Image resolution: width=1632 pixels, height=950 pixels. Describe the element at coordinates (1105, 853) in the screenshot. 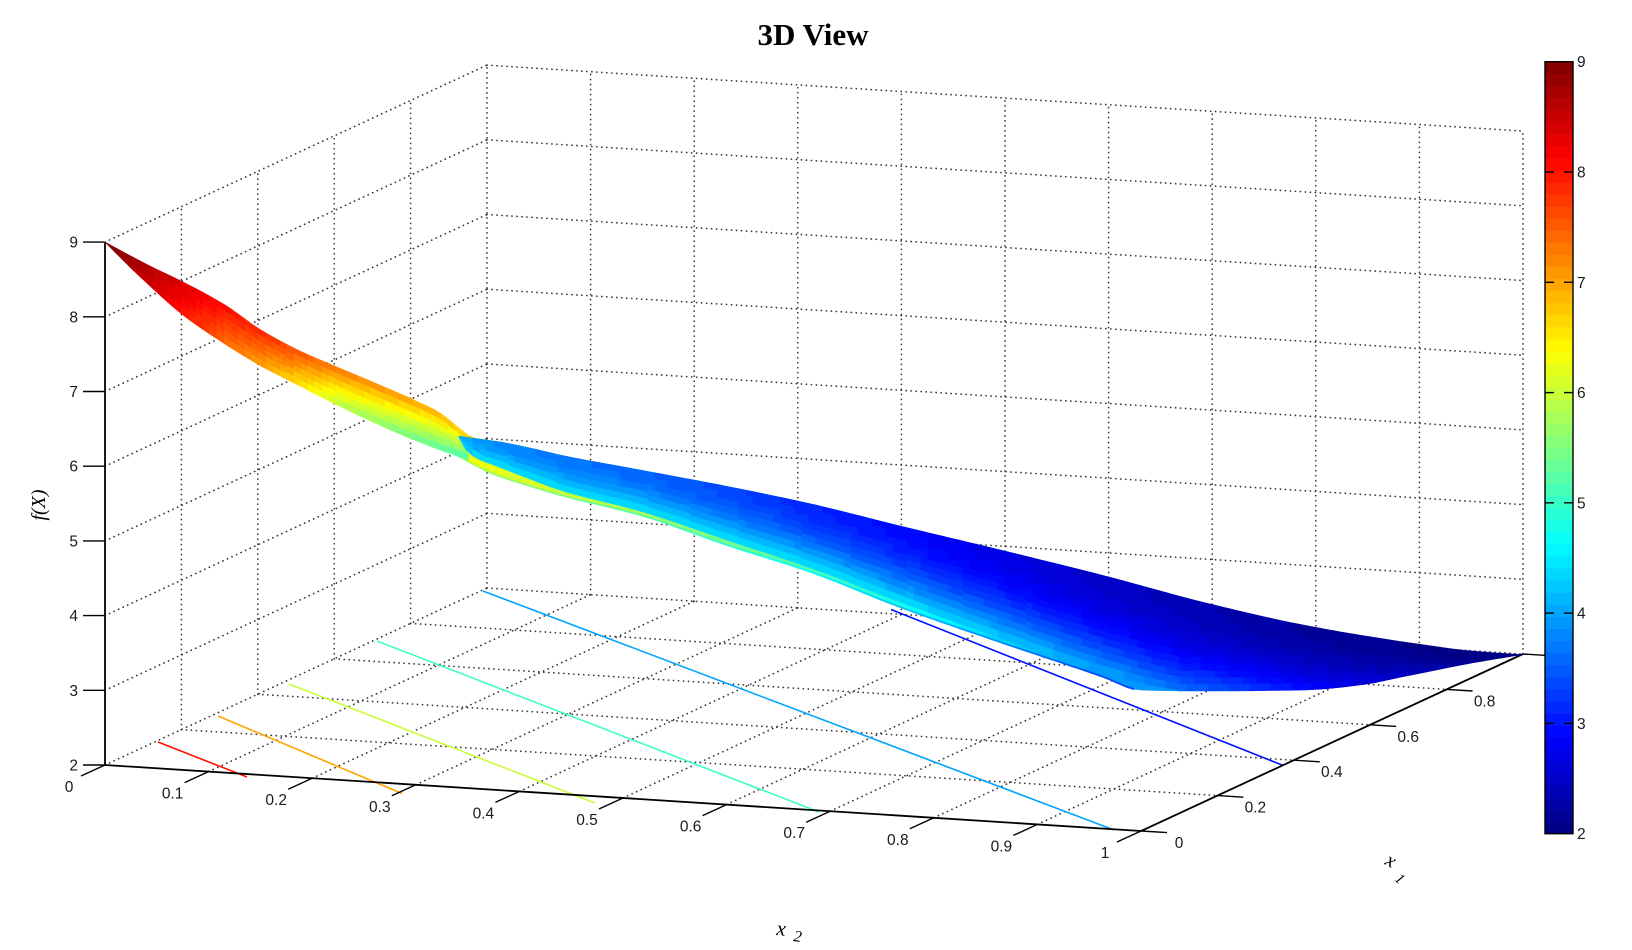

I see `svg-text: 1` at that location.